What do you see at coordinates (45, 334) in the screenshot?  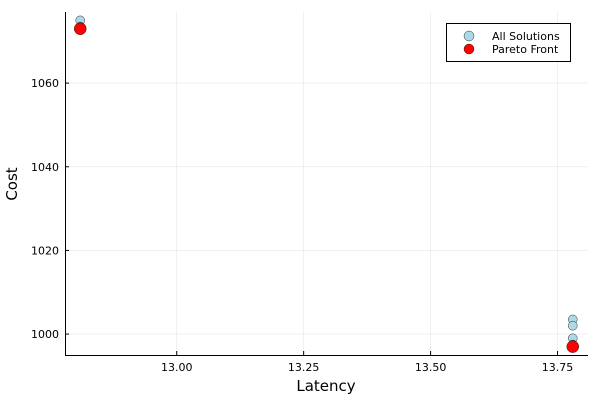 I see `y-tick-label: 1000` at bounding box center [45, 334].